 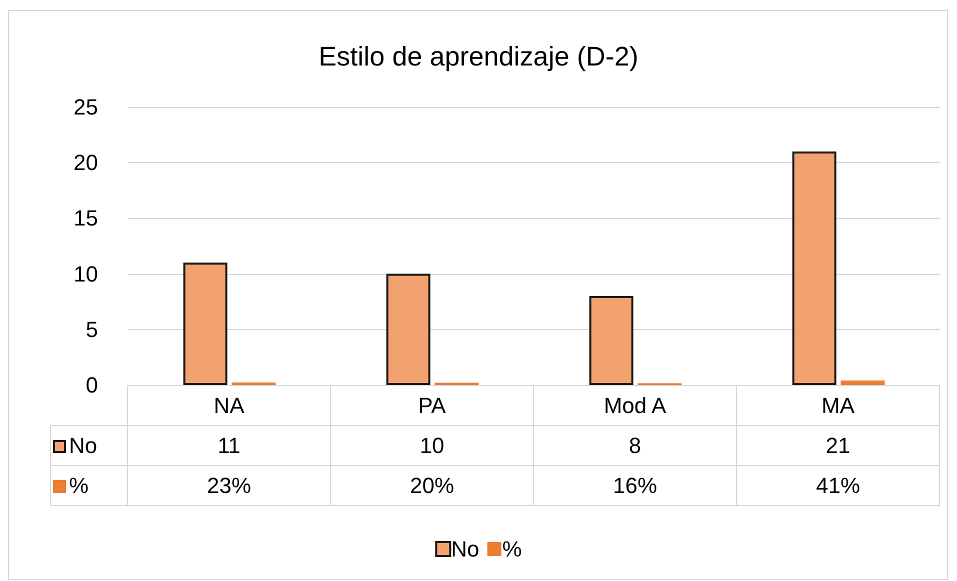 I want to click on data-label: 20%, so click(x=432, y=486).